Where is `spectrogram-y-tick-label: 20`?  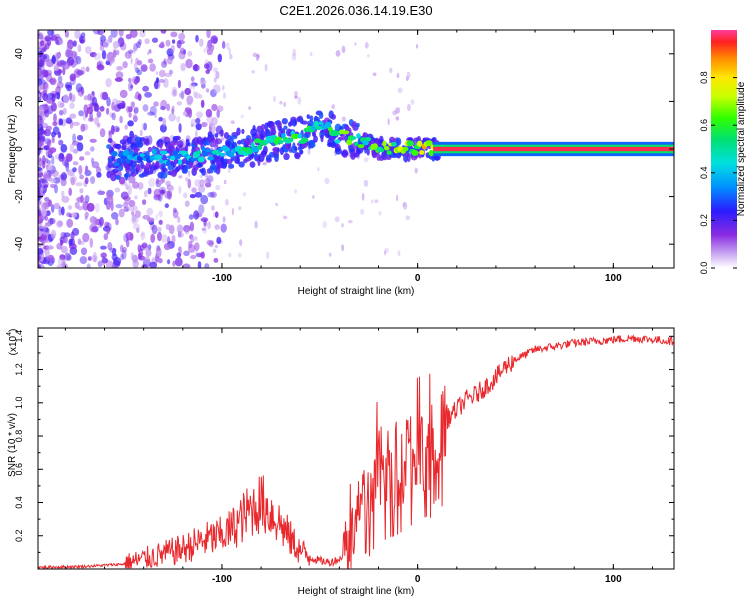 spectrogram-y-tick-label: 20 is located at coordinates (19, 101).